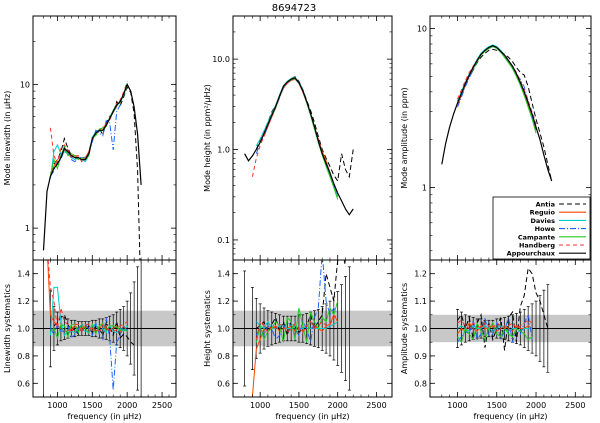 Image resolution: width=600 pixels, height=423 pixels. I want to click on legend-label-howe: Howe, so click(545, 229).